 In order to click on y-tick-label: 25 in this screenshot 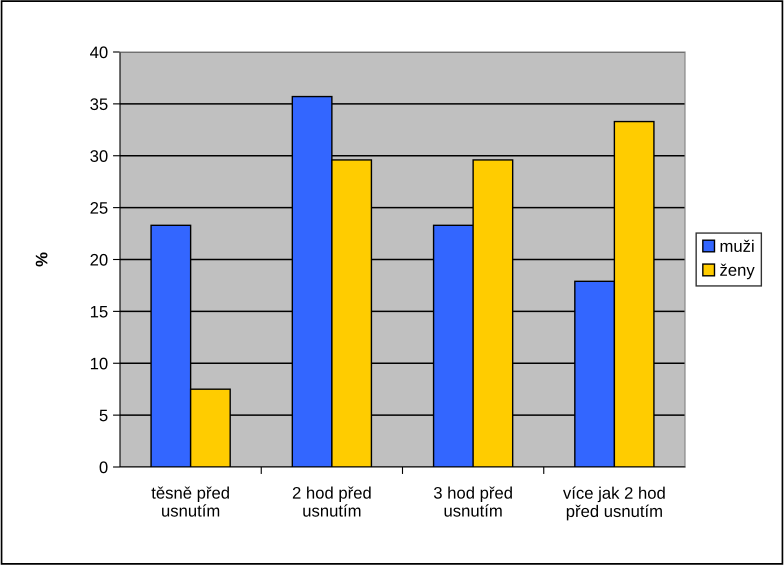, I will do `click(99, 208)`.